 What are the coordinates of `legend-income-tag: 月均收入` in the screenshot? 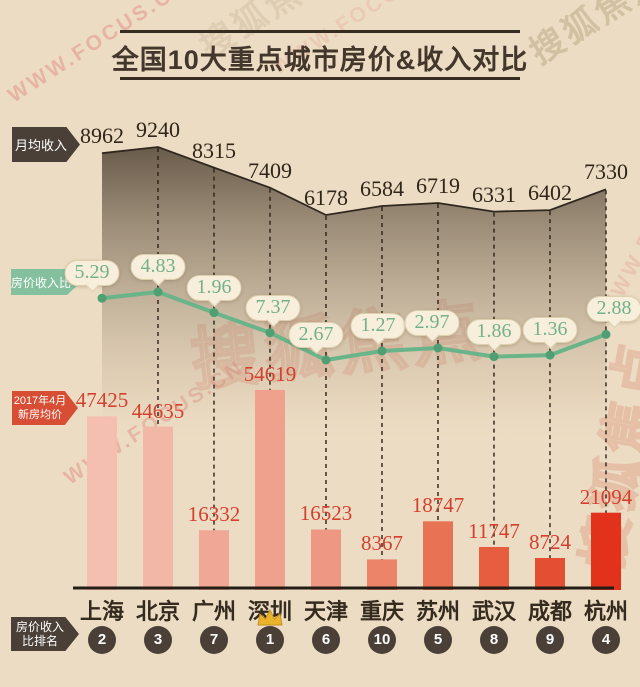 It's located at (46, 144).